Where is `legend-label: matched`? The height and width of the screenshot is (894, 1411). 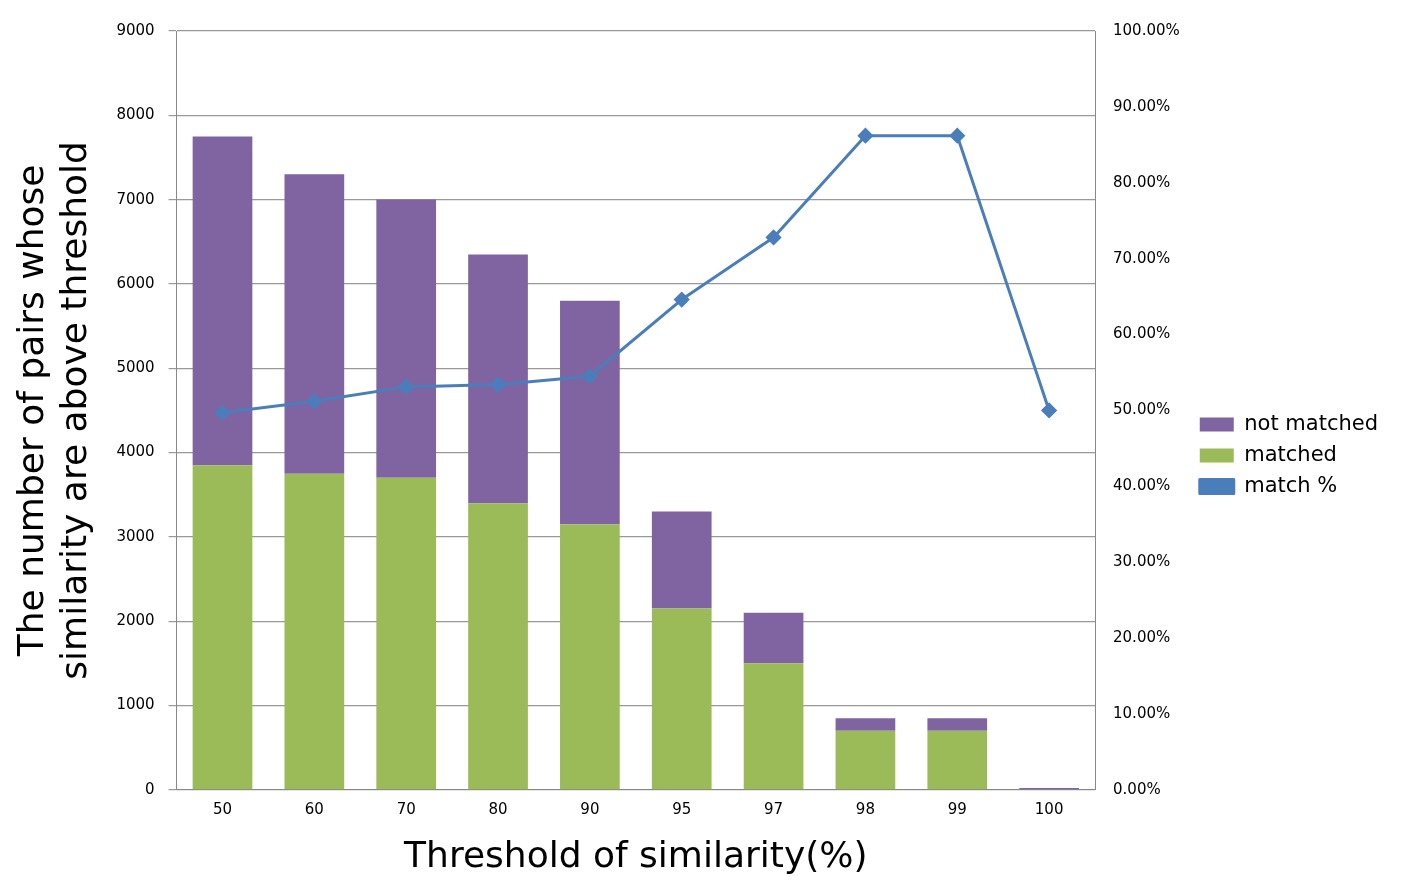
legend-label: matched is located at coordinates (1290, 453).